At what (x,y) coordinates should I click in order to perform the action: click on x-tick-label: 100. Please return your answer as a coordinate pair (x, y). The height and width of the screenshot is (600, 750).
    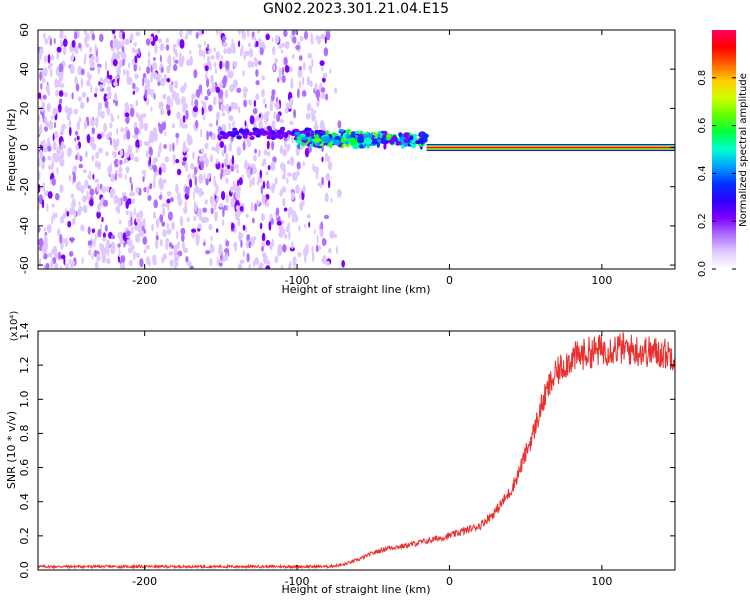
    Looking at the image, I should click on (601, 280).